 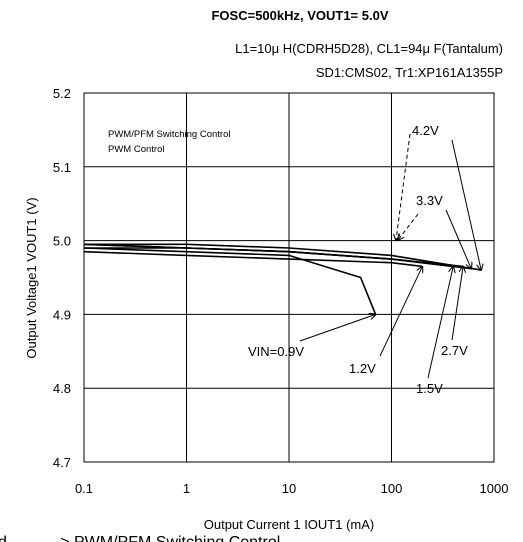 What do you see at coordinates (84, 488) in the screenshot?
I see `x-tick-label: 0.1` at bounding box center [84, 488].